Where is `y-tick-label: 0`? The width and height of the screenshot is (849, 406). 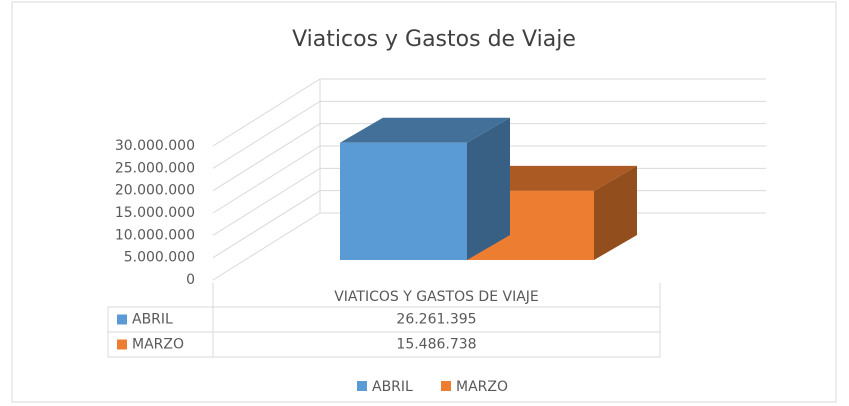
y-tick-label: 0 is located at coordinates (190, 280).